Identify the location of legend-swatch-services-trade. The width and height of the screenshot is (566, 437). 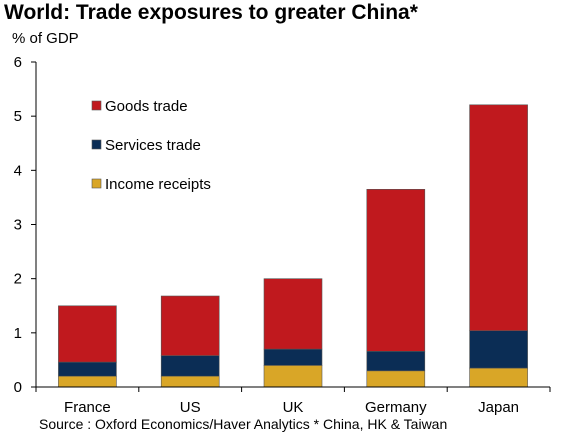
(96, 144).